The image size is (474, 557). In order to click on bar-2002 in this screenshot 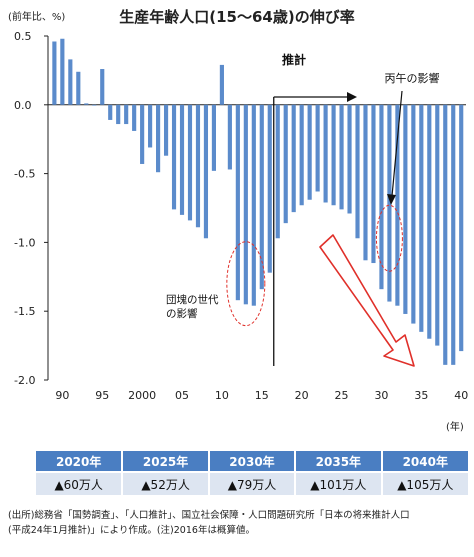, I will do `click(158, 138)`.